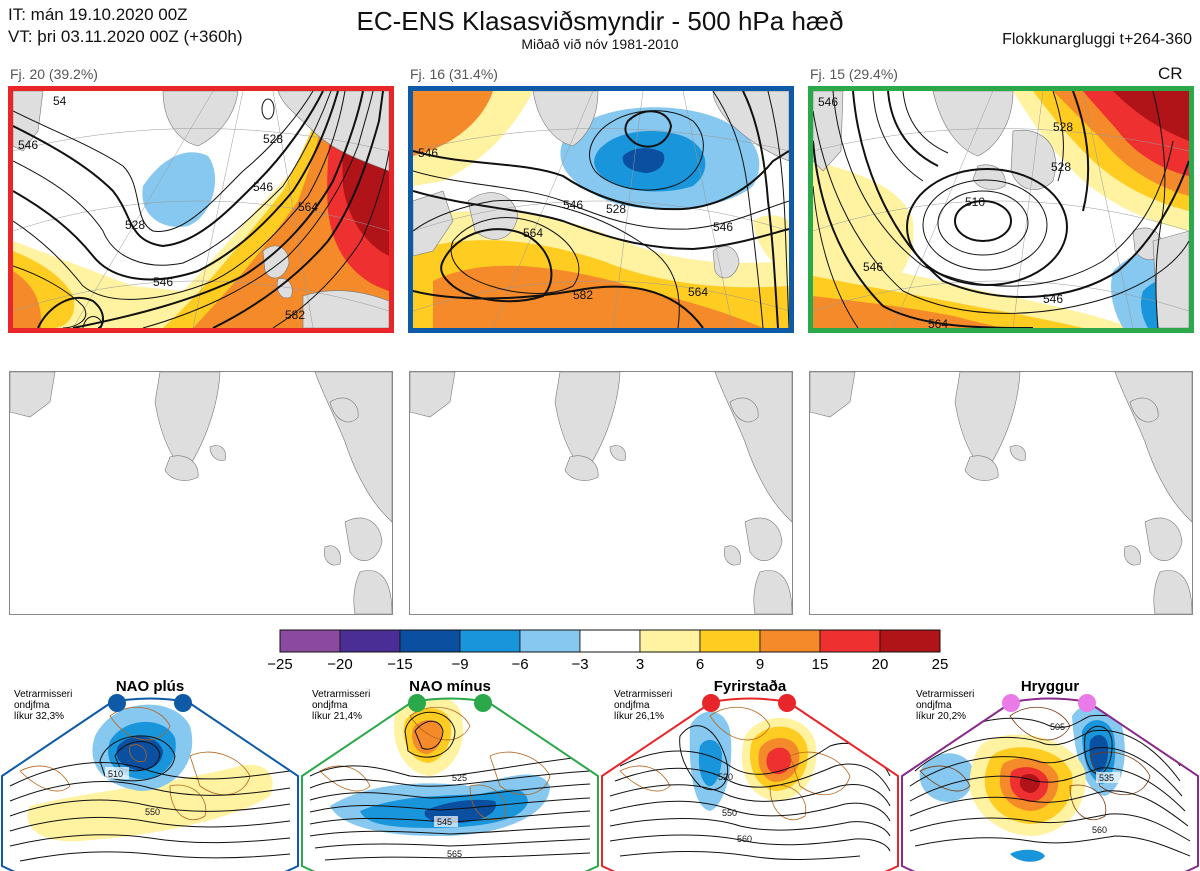 Image resolution: width=1200 pixels, height=871 pixels. What do you see at coordinates (39, 716) in the screenshot?
I see `regime-probability: líkur 32,3%` at bounding box center [39, 716].